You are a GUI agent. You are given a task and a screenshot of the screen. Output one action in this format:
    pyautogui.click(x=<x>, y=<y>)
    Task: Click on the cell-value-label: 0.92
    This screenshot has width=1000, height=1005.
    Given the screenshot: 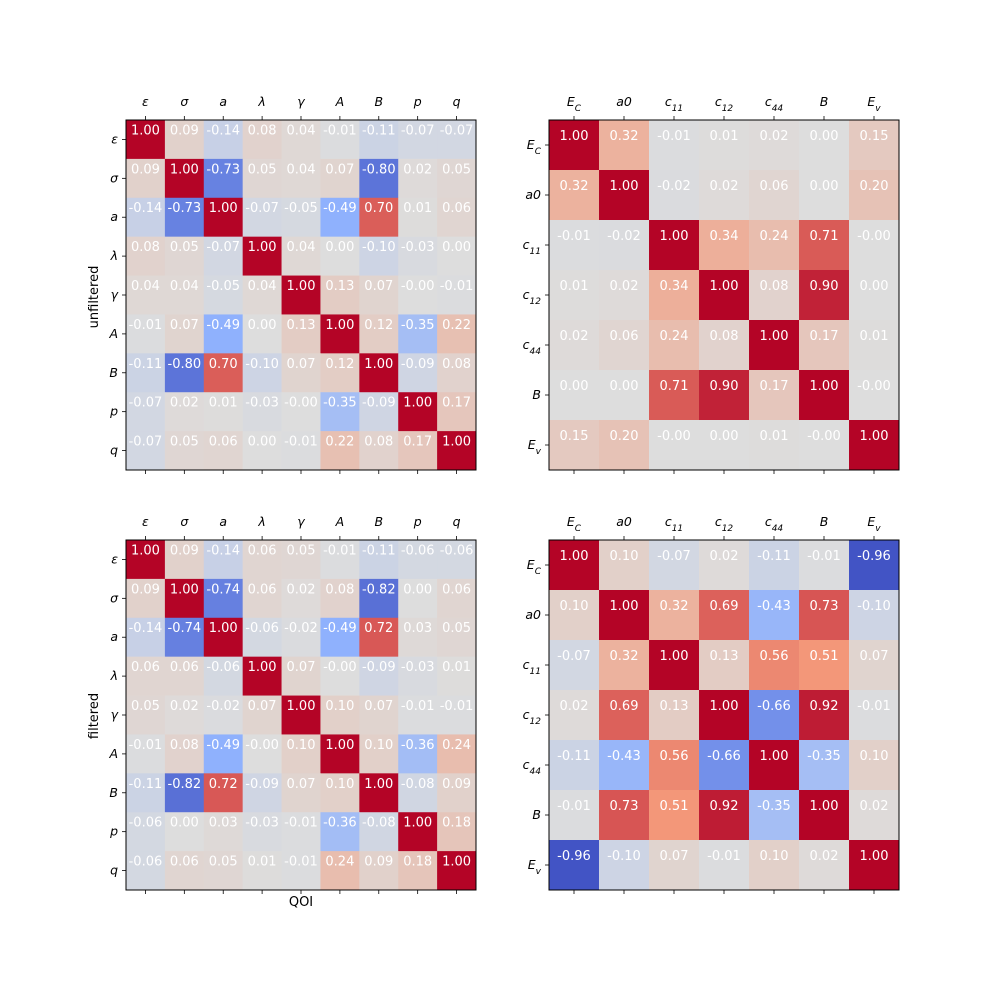 What is the action you would take?
    pyautogui.click(x=724, y=806)
    